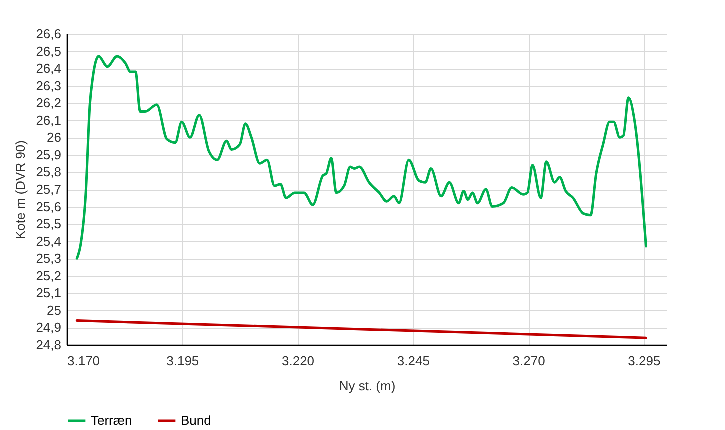  I want to click on y-tick-label: 26, so click(54, 138).